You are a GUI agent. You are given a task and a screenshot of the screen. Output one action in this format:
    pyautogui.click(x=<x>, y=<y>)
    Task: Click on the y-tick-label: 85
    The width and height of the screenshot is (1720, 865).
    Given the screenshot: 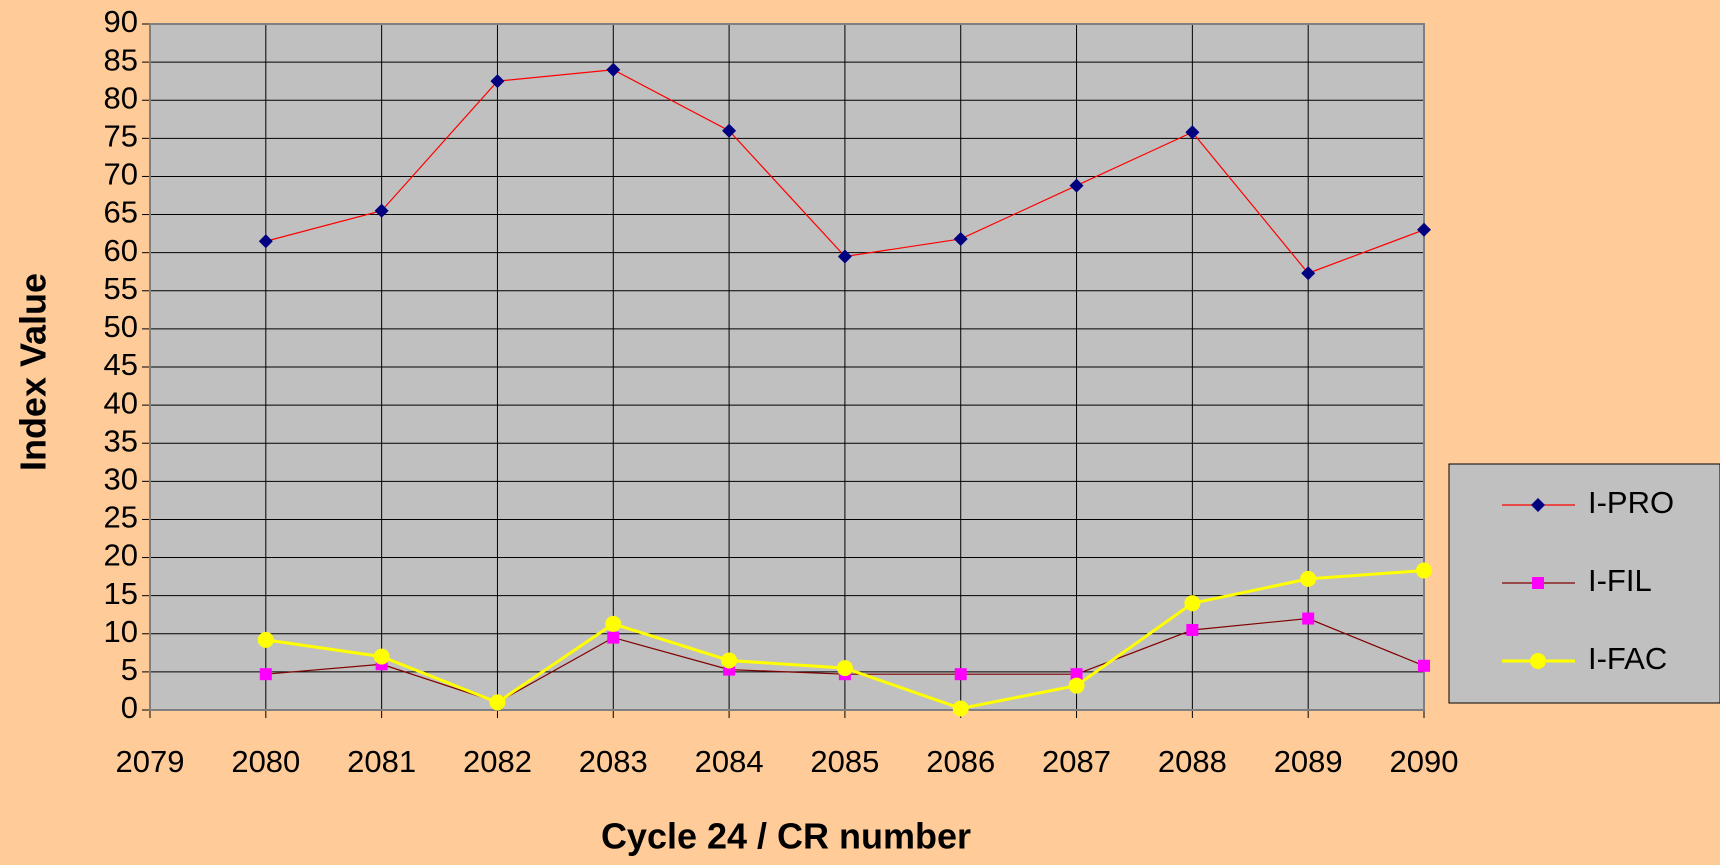 What is the action you would take?
    pyautogui.click(x=121, y=59)
    